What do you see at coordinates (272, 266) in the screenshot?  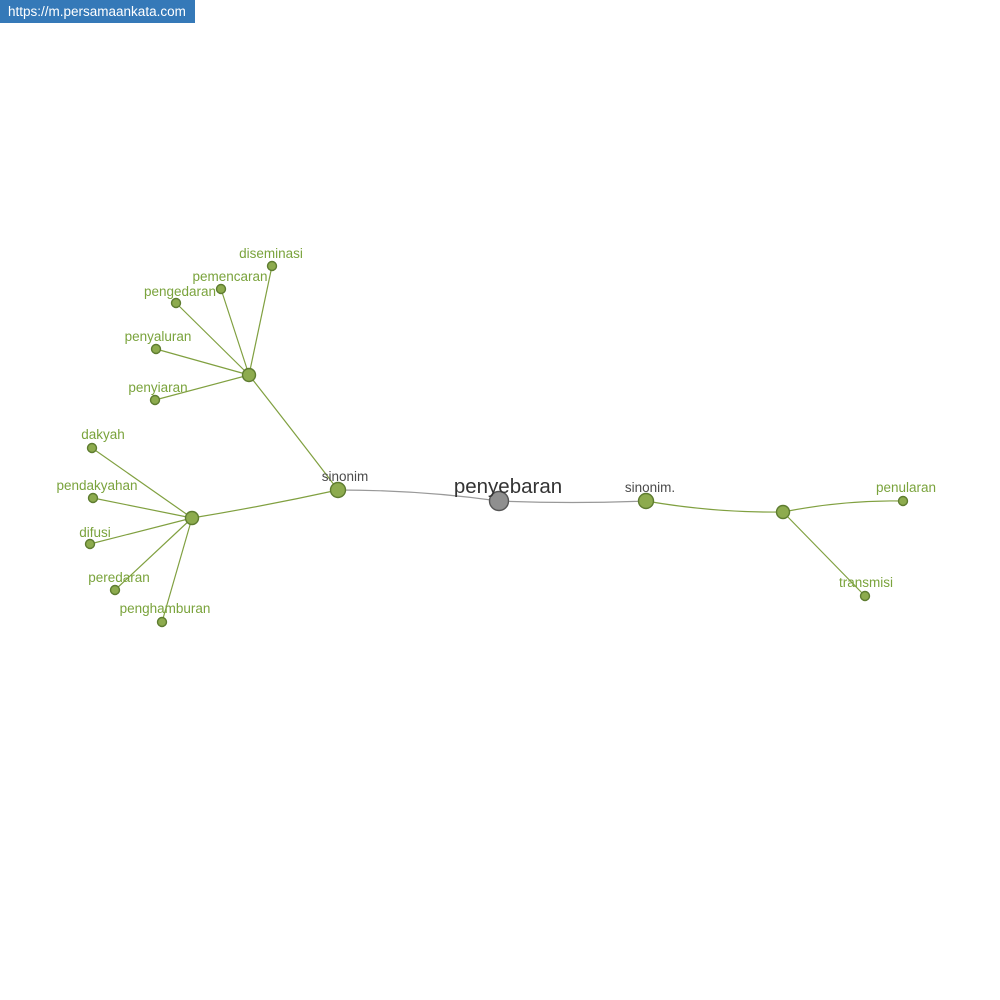 I see `node-diseminasi` at bounding box center [272, 266].